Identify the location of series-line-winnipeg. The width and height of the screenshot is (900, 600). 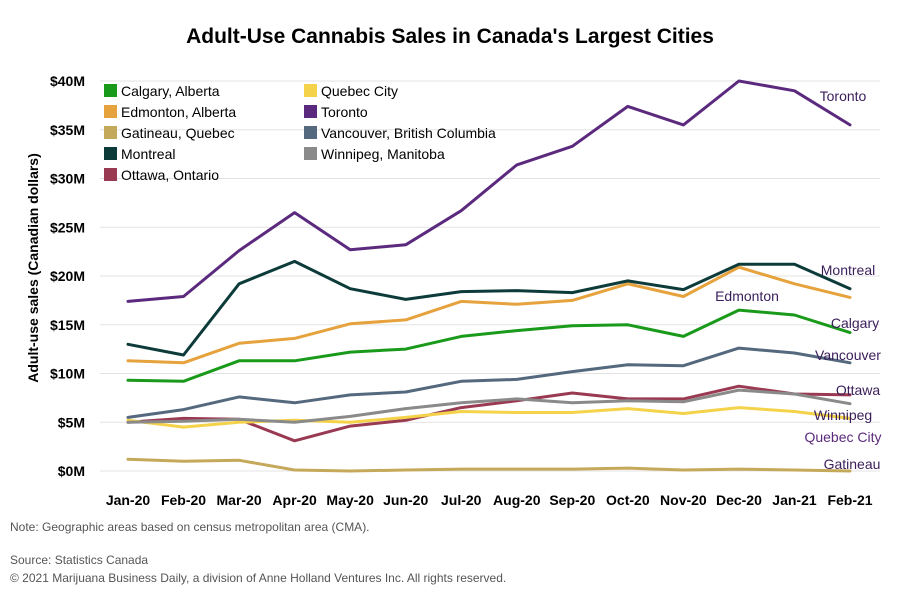
(489, 406).